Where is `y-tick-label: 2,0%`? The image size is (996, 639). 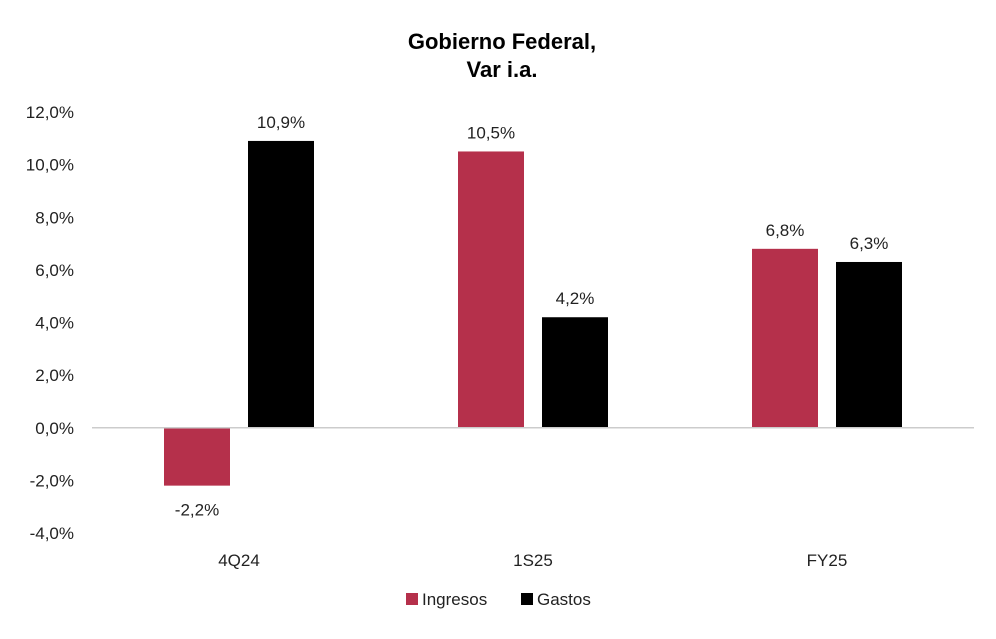
y-tick-label: 2,0% is located at coordinates (54, 375).